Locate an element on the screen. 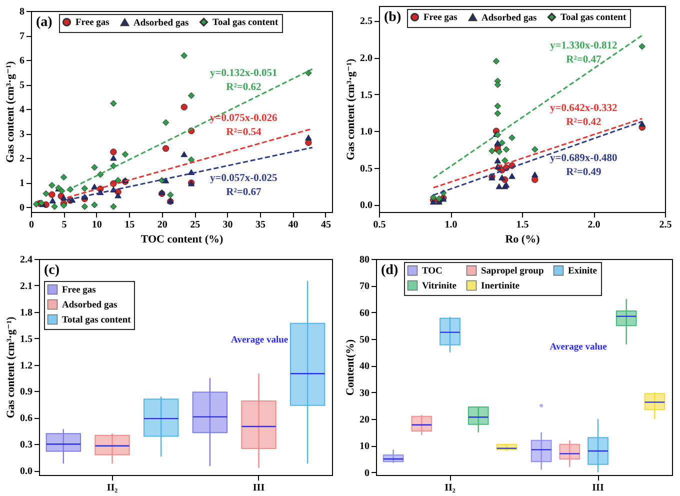  y-tick-label: 70 is located at coordinates (365, 286).